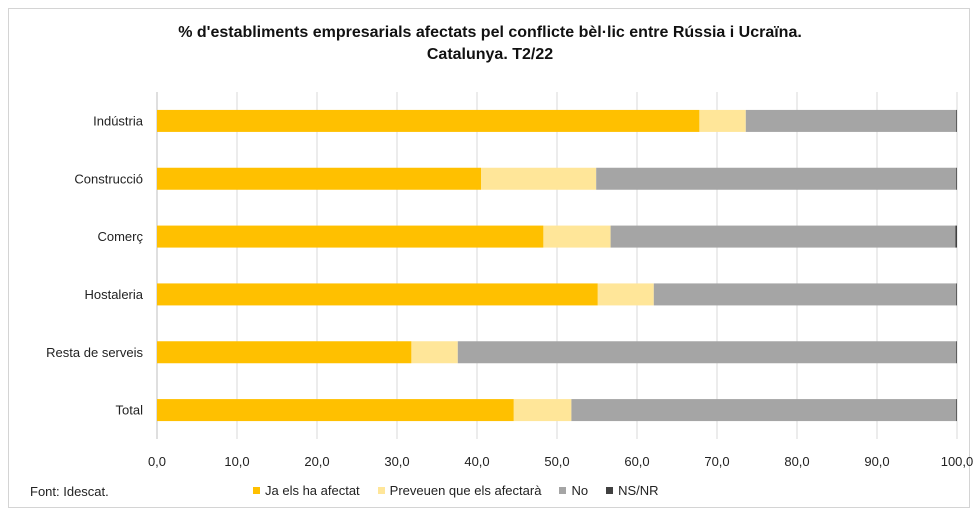 This screenshot has width=980, height=515. Describe the element at coordinates (108, 178) in the screenshot. I see `category-label: Construcció` at that location.